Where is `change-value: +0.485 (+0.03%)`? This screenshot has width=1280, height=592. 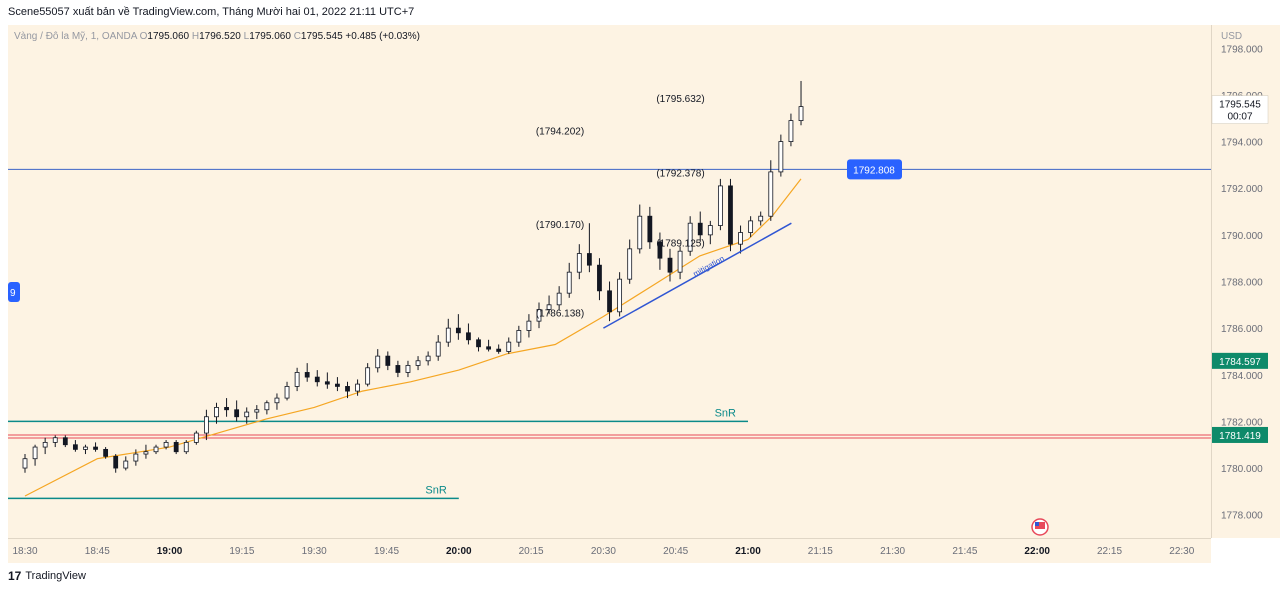
change-value: +0.485 (+0.03%) is located at coordinates (382, 36).